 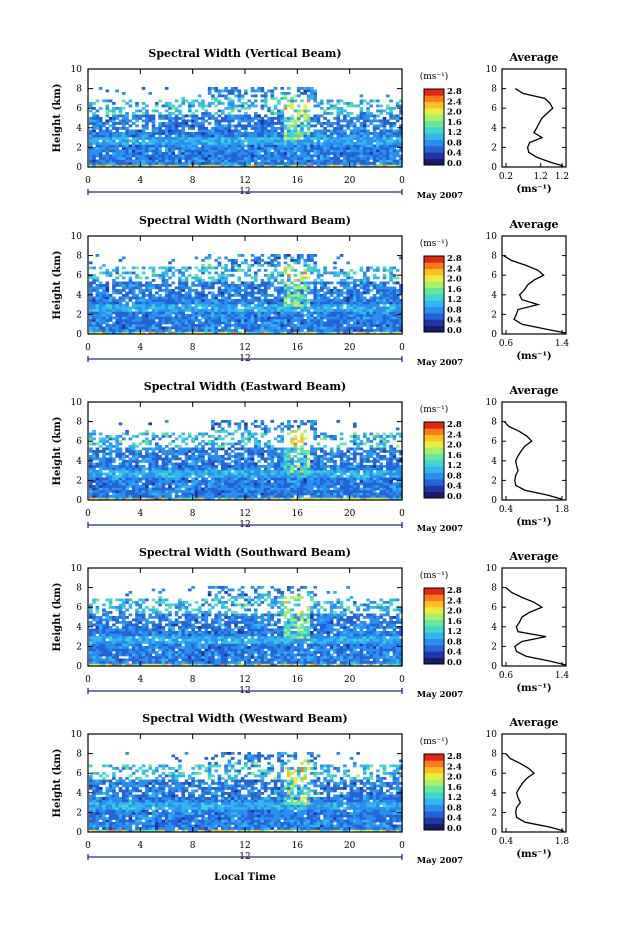 What do you see at coordinates (454, 123) in the screenshot?
I see `colorbar-tick-label: 1.6` at bounding box center [454, 123].